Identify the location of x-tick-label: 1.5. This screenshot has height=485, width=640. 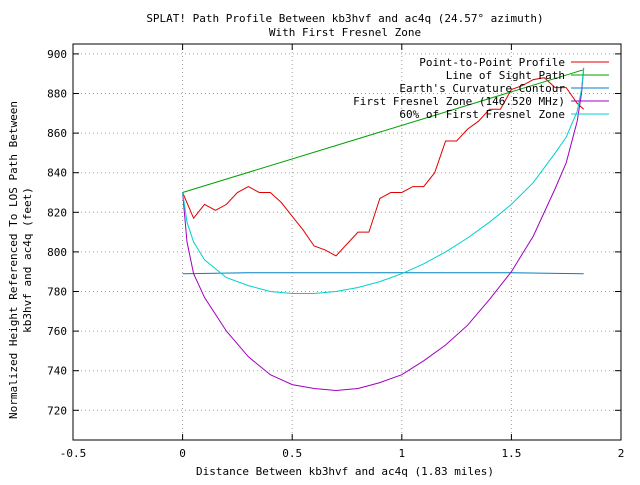
(511, 453).